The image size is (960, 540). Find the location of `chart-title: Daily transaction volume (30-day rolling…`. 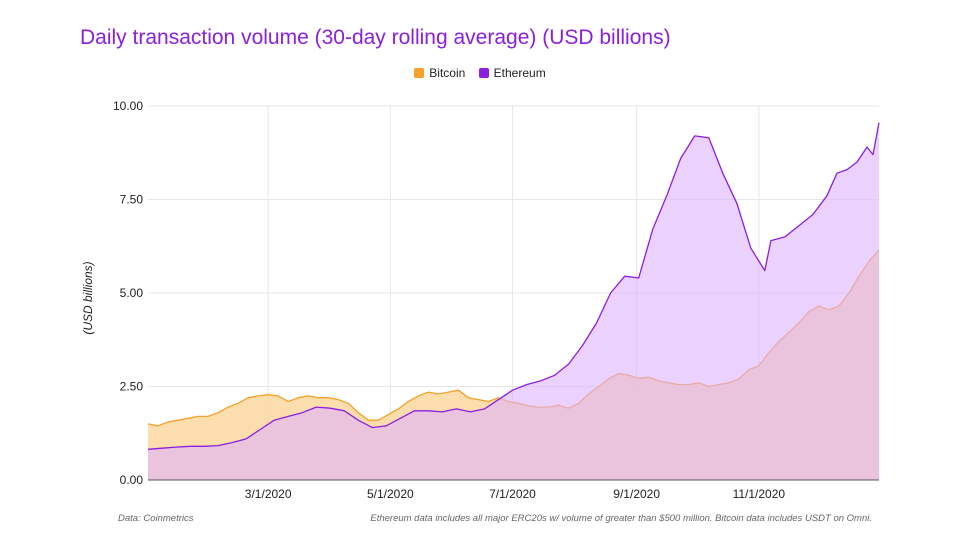

chart-title: Daily transaction volume (30-day rolling… is located at coordinates (375, 37).